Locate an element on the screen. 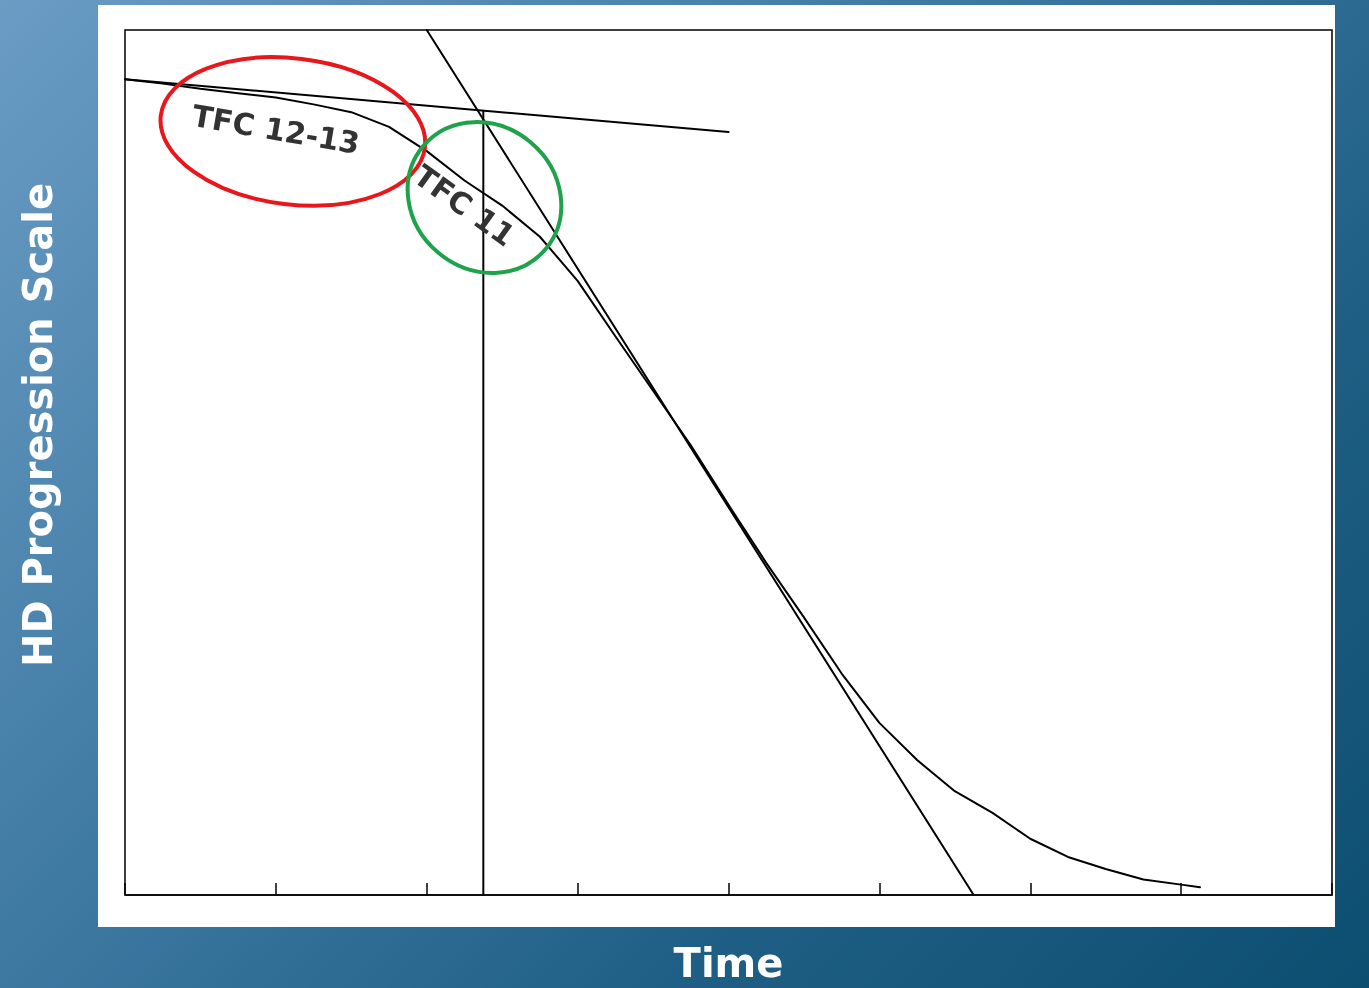  y-axis-title: HD Progression Scale is located at coordinates (38, 425).